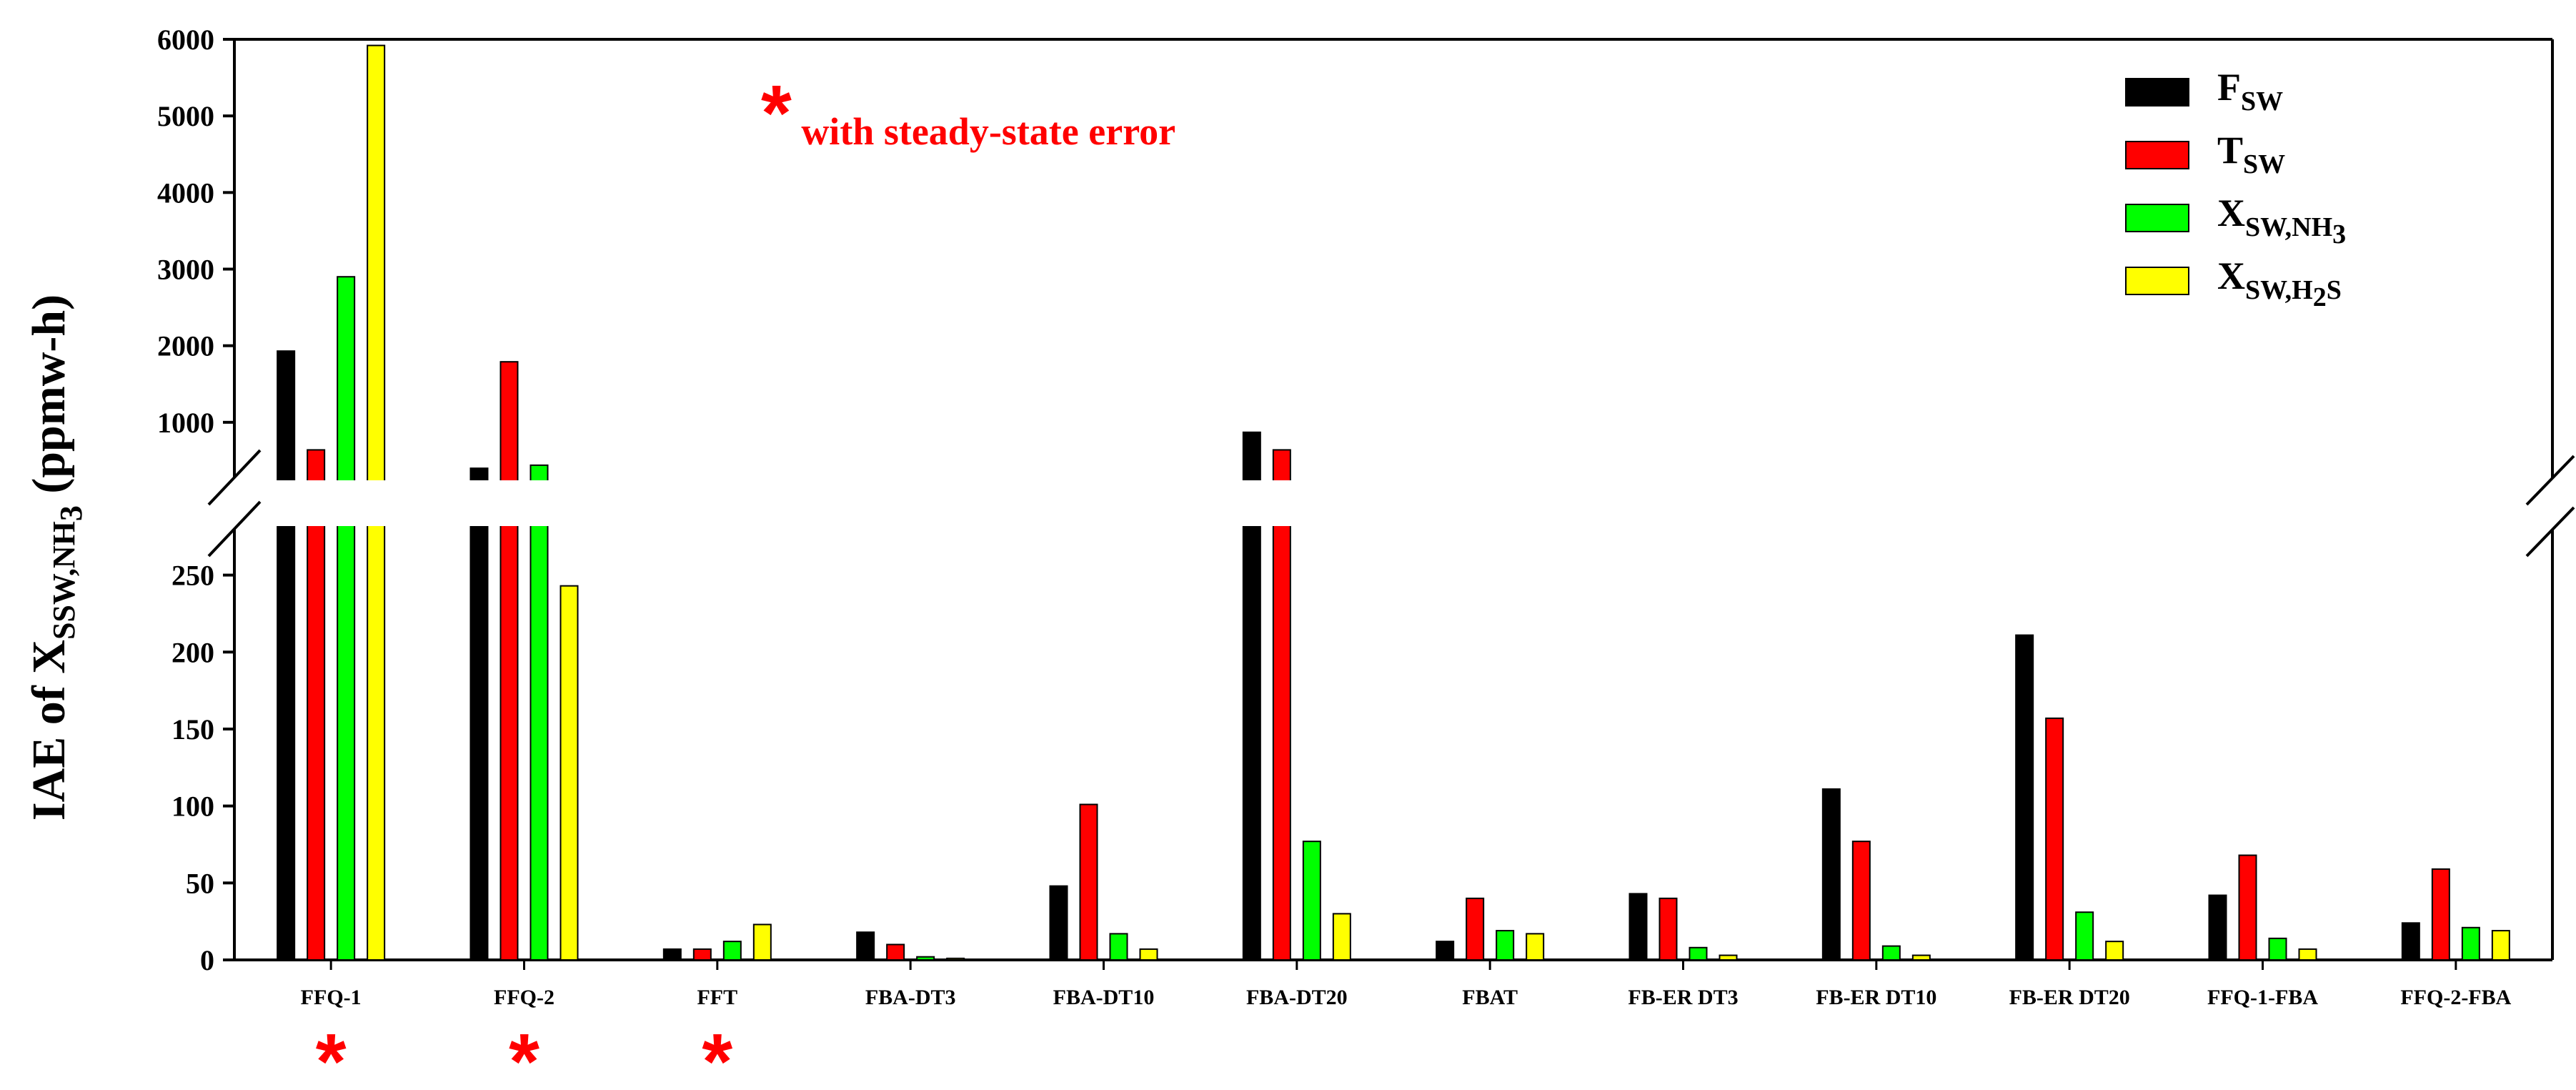 Image resolution: width=2576 pixels, height=1090 pixels. What do you see at coordinates (200, 883) in the screenshot?
I see `y-tick-label-50: 50` at bounding box center [200, 883].